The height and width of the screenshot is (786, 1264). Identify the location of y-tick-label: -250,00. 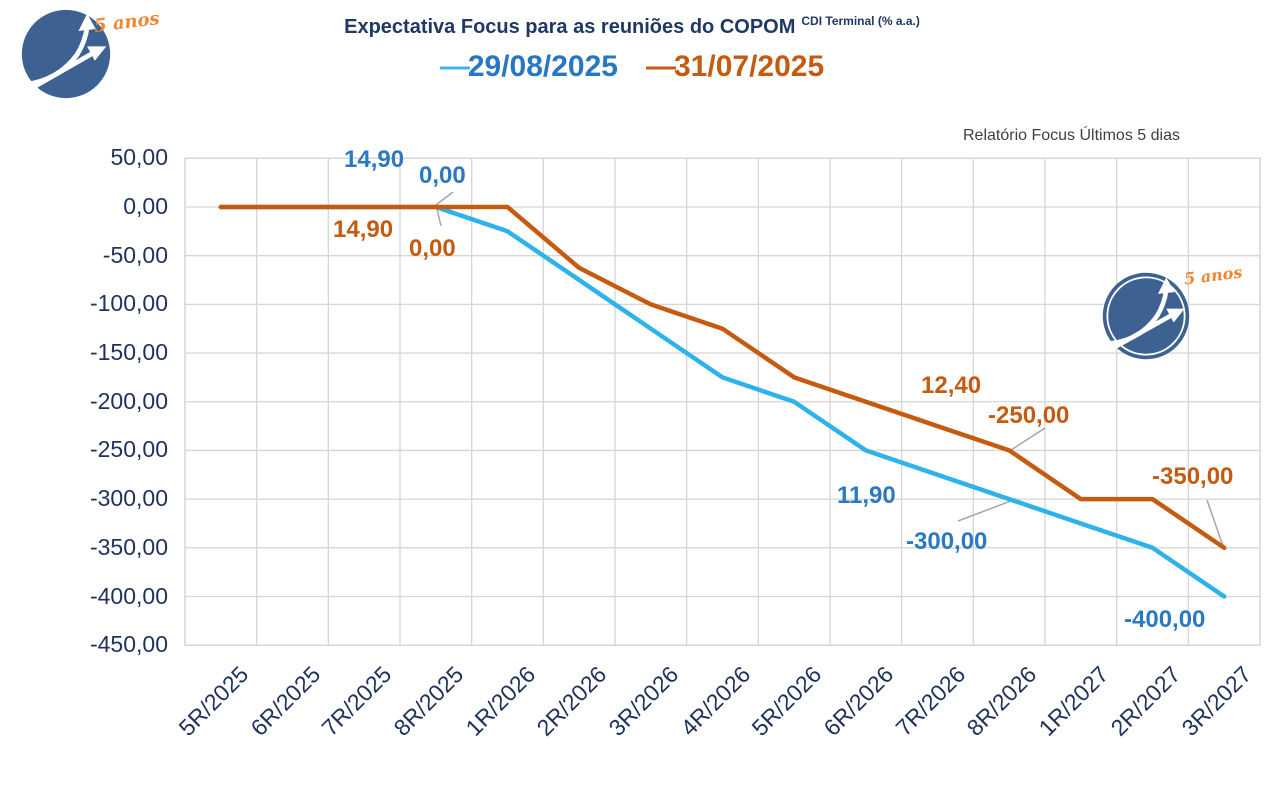
(128, 449).